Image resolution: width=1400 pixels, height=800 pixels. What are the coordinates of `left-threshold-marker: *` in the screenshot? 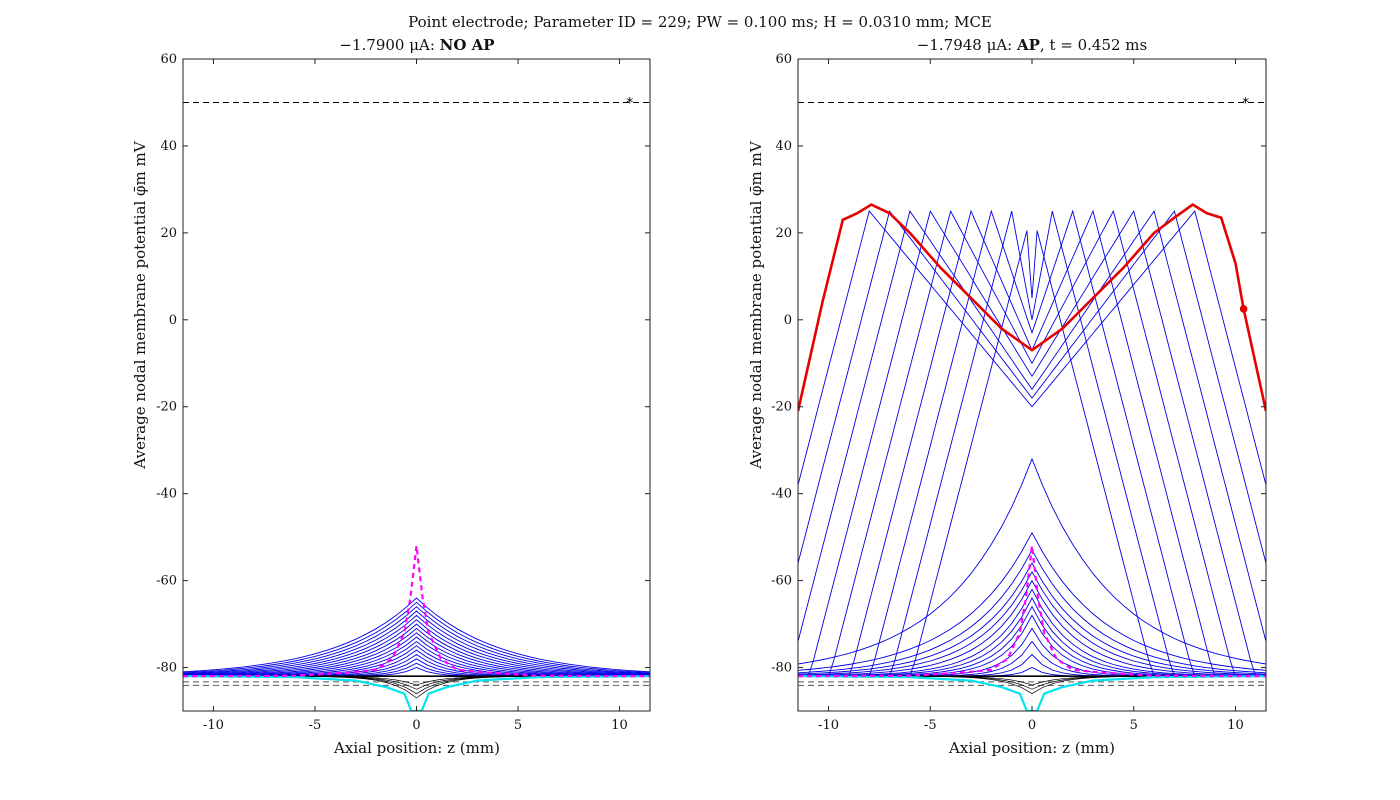 It's located at (629, 103).